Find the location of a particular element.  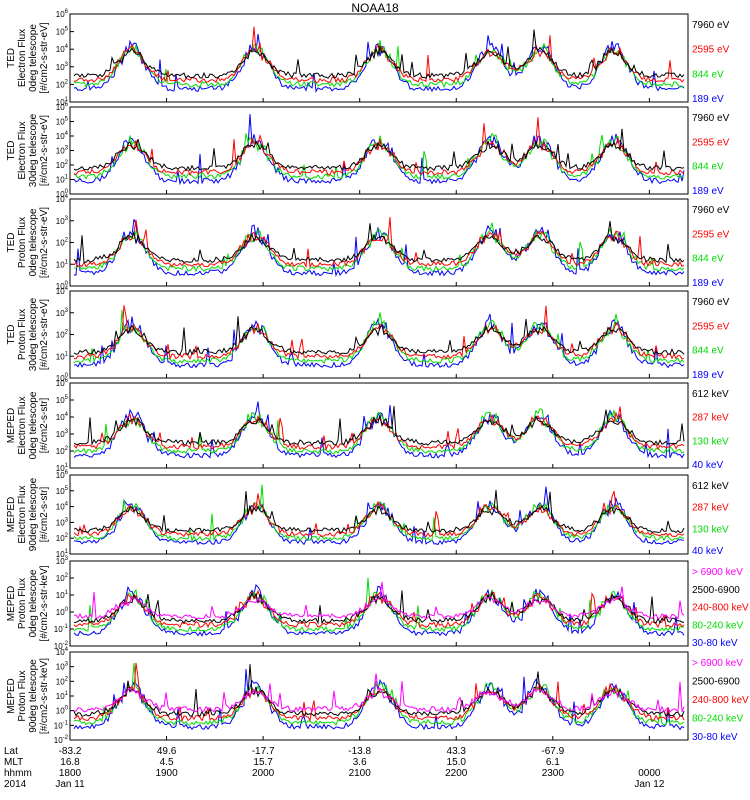

x-axis-row-label: 2014 is located at coordinates (15, 784).